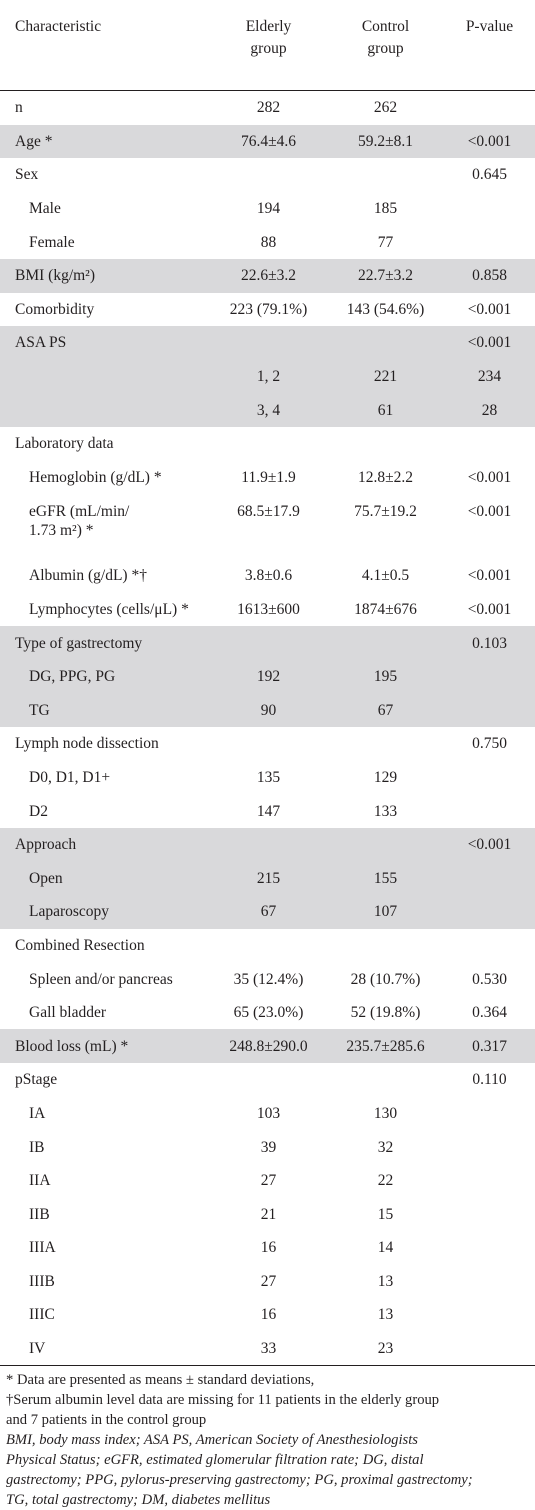 This screenshot has height=1510, width=535. I want to click on row-label-text: ASA PS, so click(41, 343).